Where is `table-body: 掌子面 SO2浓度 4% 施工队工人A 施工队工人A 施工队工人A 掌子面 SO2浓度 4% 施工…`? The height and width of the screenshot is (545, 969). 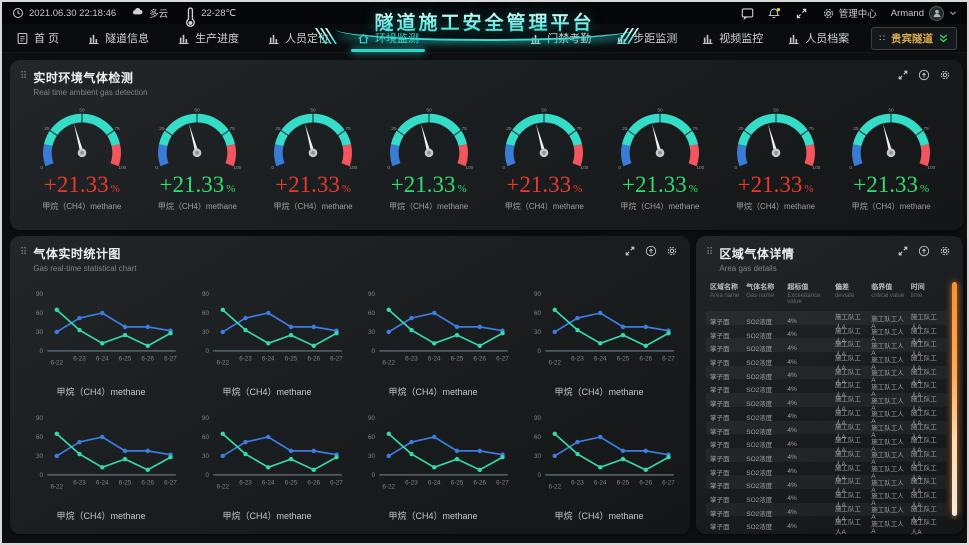 table-body: 掌子面 SO2浓度 4% 施工队工人A 施工队工人A 施工队工人A 掌子面 SO2浓度 4% 施工… is located at coordinates (826, 423).